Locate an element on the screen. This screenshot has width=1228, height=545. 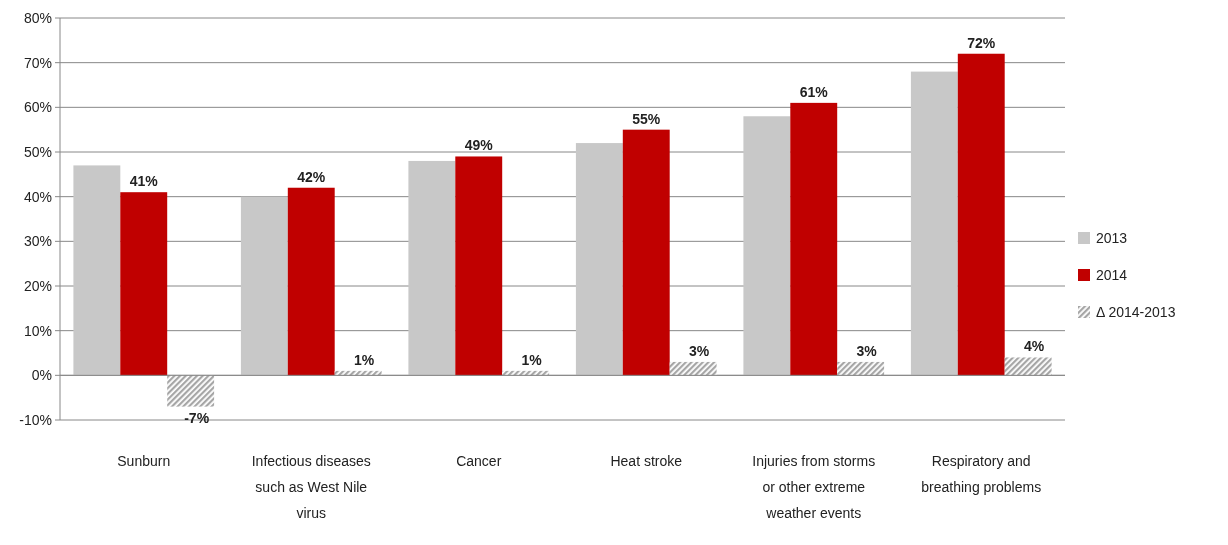
y-tick-label: 40% is located at coordinates (37, 196).